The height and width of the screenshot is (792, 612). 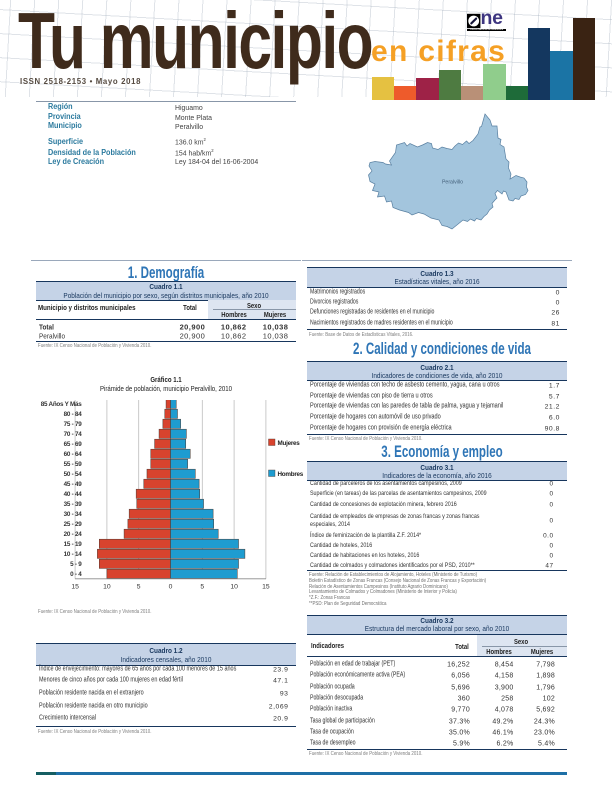 What do you see at coordinates (73, 494) in the screenshot?
I see `svg-text: 40 - 44` at bounding box center [73, 494].